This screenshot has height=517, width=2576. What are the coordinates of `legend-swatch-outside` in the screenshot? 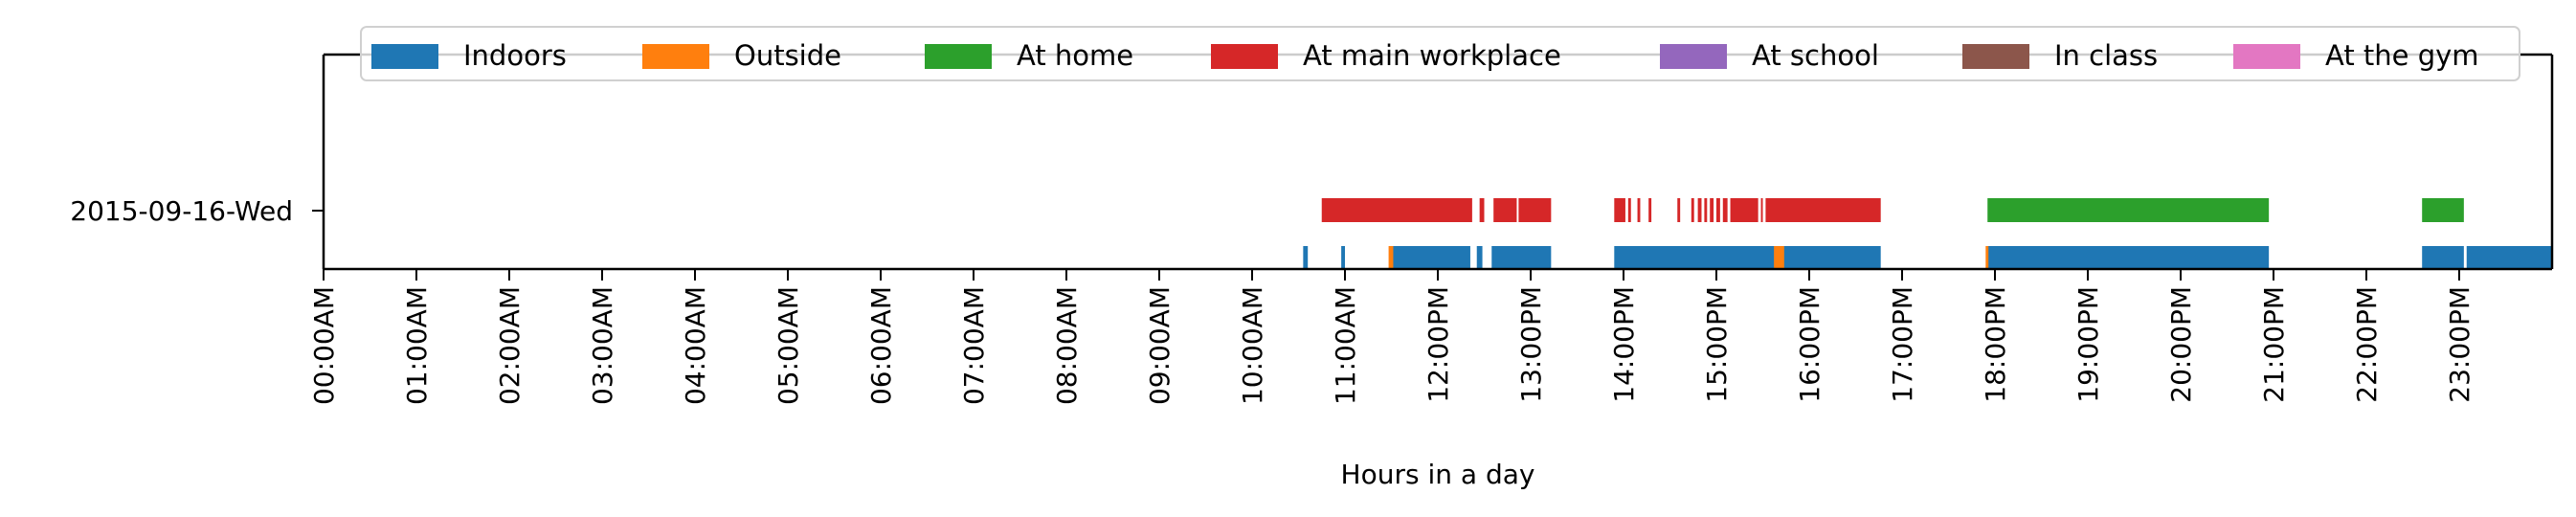 It's located at (675, 56).